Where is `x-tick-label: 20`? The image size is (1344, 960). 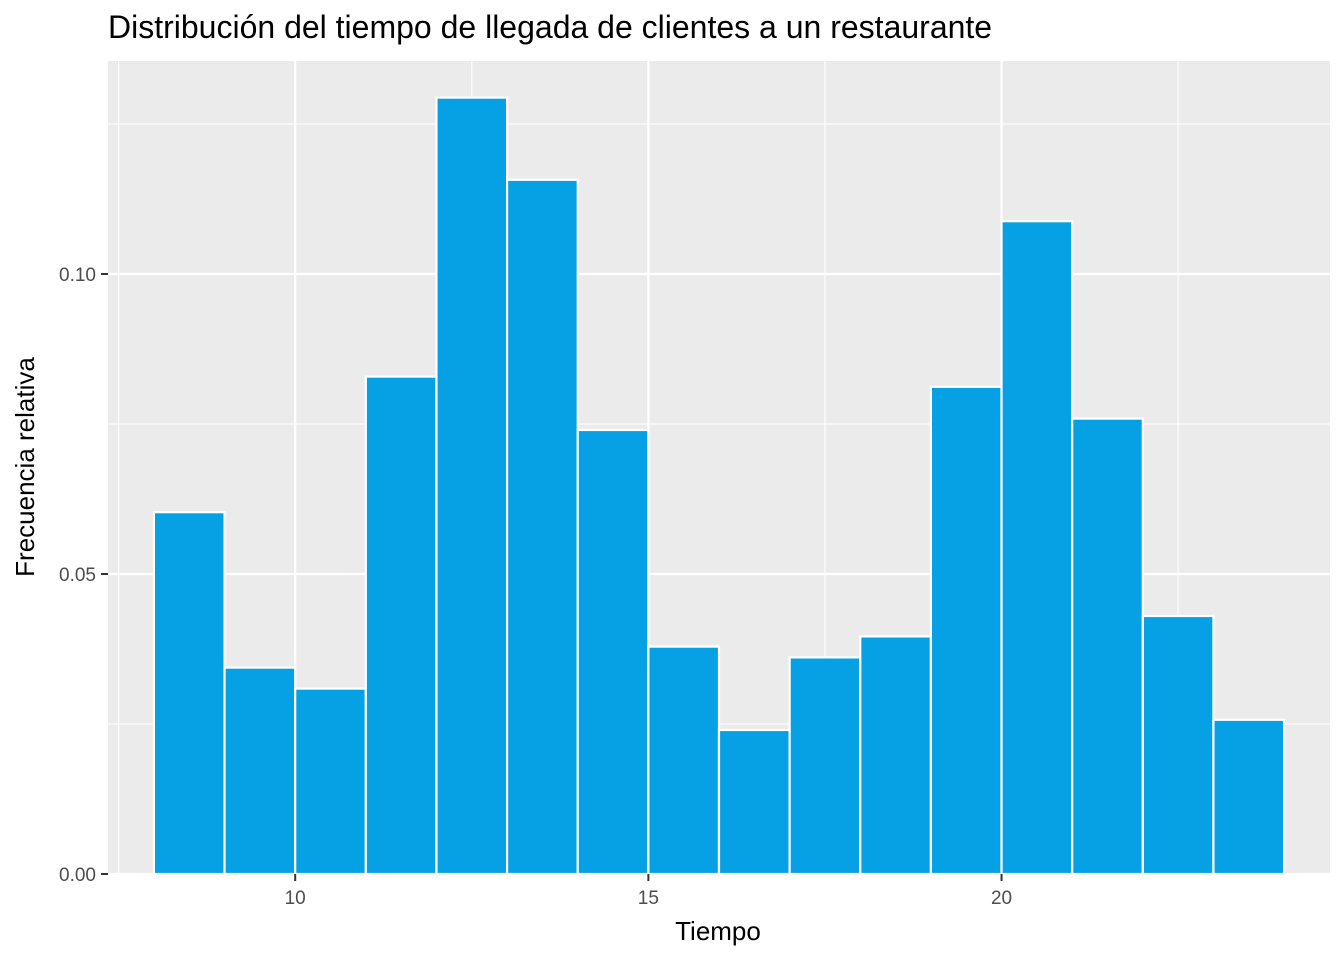 x-tick-label: 20 is located at coordinates (1001, 898).